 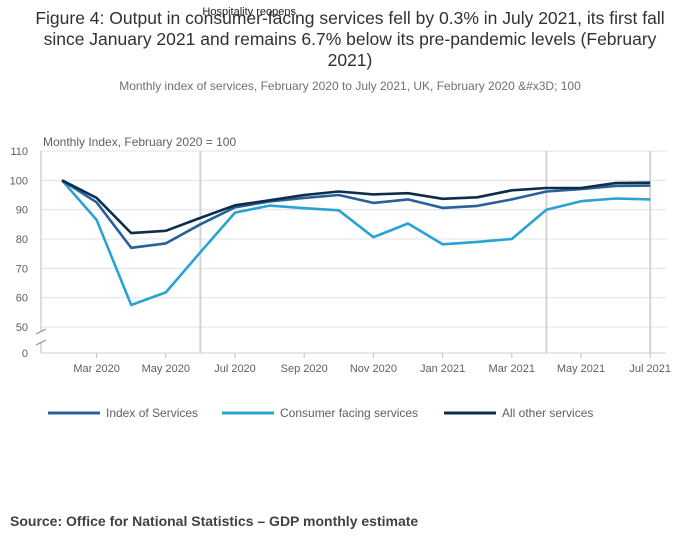 I want to click on y-tick-label: 70, so click(x=22, y=269).